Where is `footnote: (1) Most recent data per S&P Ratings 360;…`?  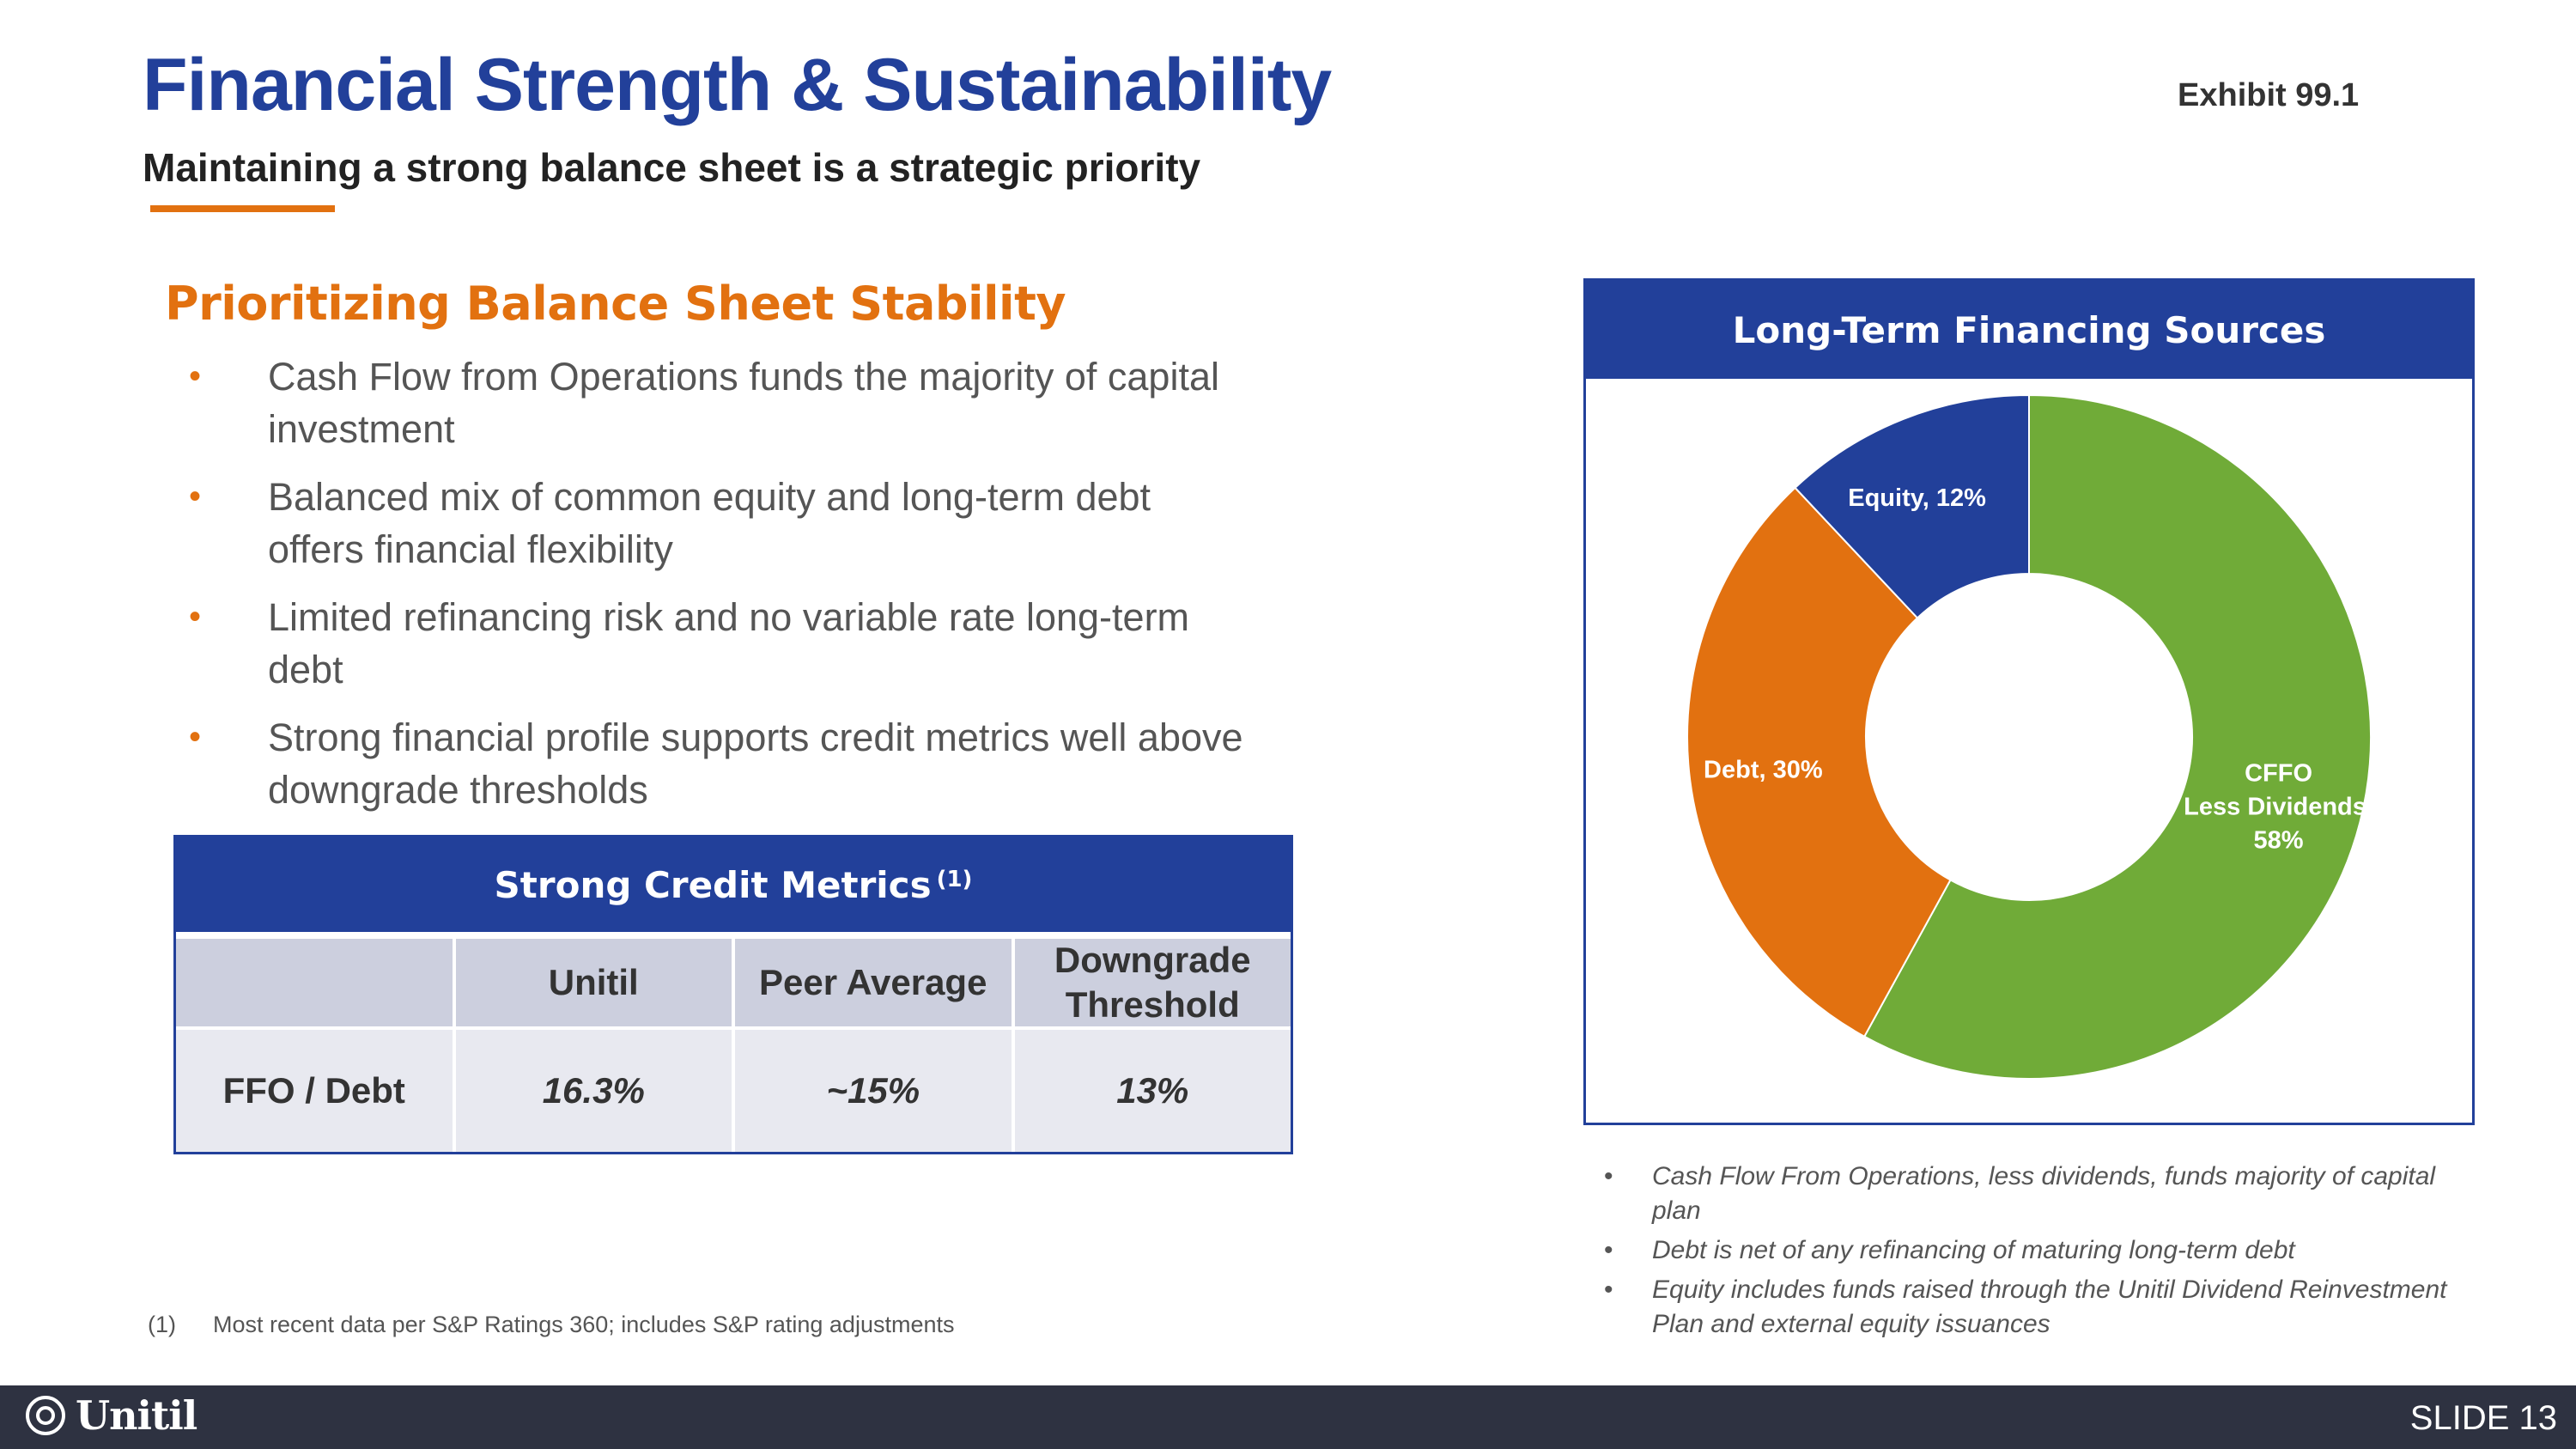
footnote: (1) Most recent data per S&P Ratings 360;… is located at coordinates (552, 1325).